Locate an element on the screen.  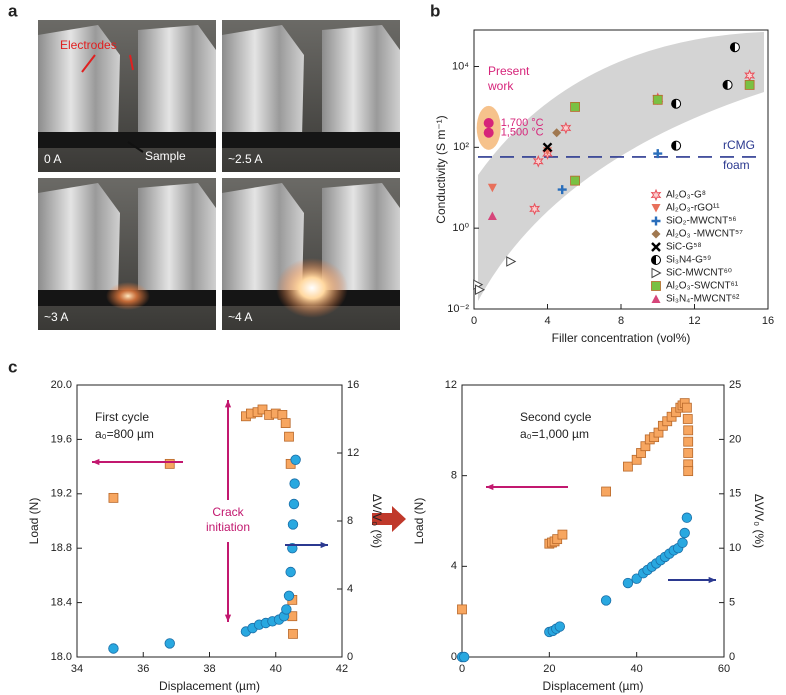
confidence-band is located at coordinates (621, 166).